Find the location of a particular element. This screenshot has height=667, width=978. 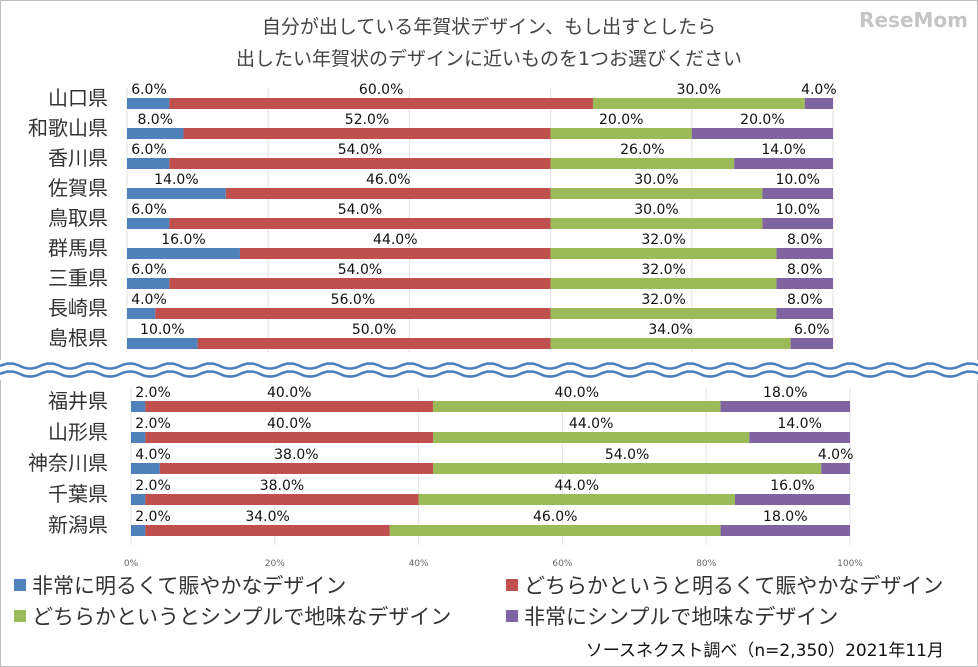

category-label: 福井県 is located at coordinates (78, 401).